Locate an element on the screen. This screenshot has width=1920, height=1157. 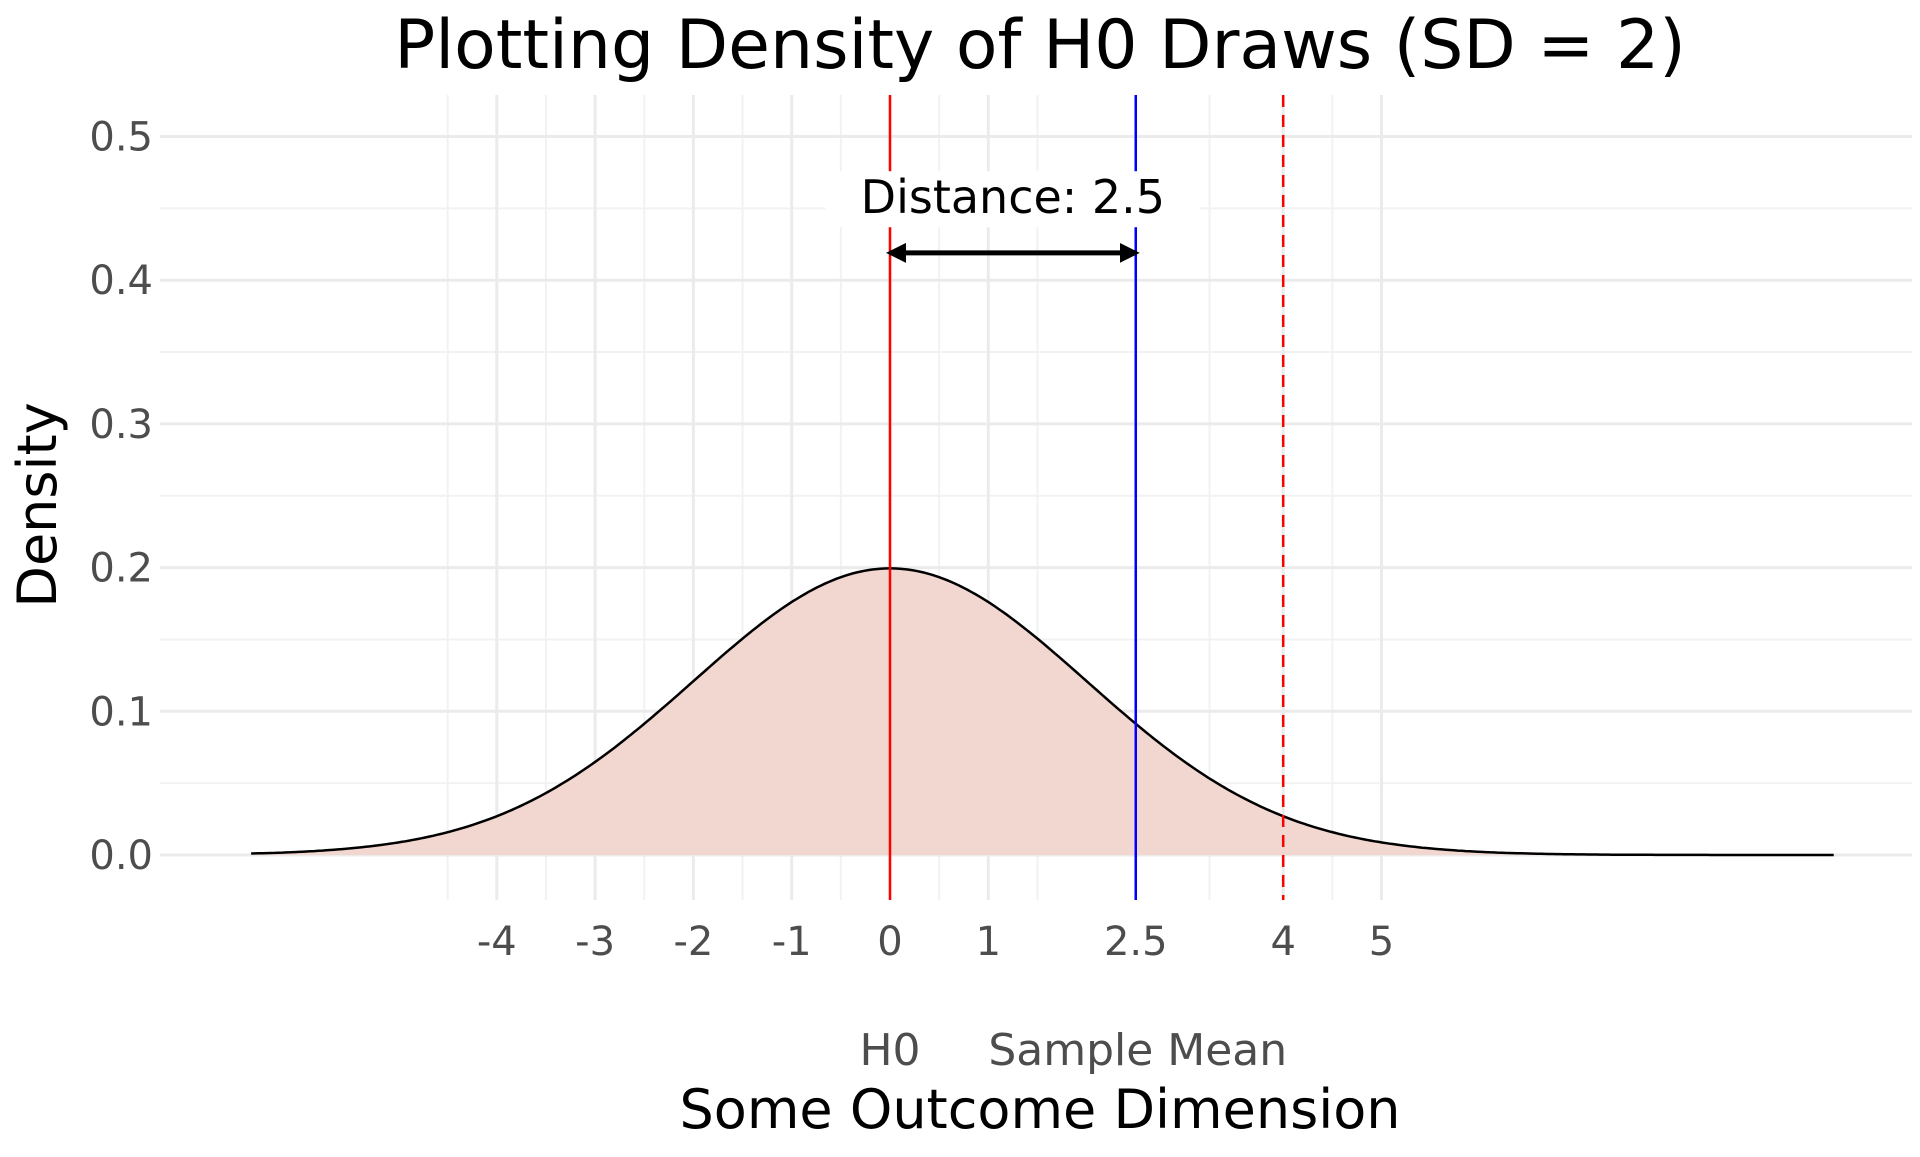
y-tick-label: 0.1 is located at coordinates (121, 712).